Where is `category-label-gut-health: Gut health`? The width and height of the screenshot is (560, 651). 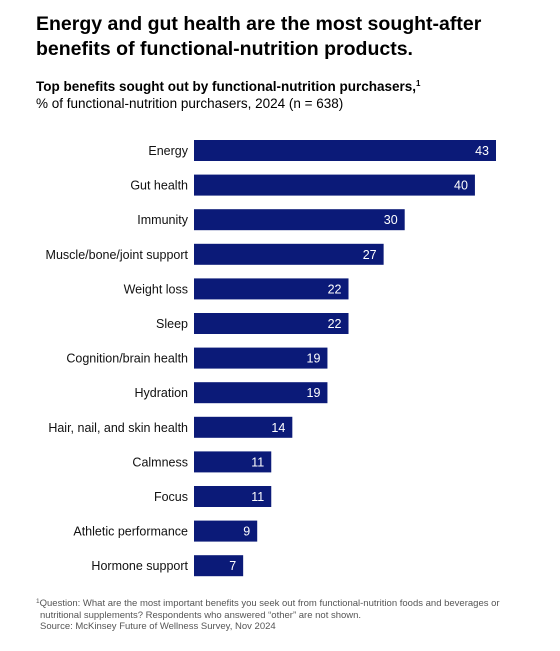
category-label-gut-health: Gut health is located at coordinates (159, 186).